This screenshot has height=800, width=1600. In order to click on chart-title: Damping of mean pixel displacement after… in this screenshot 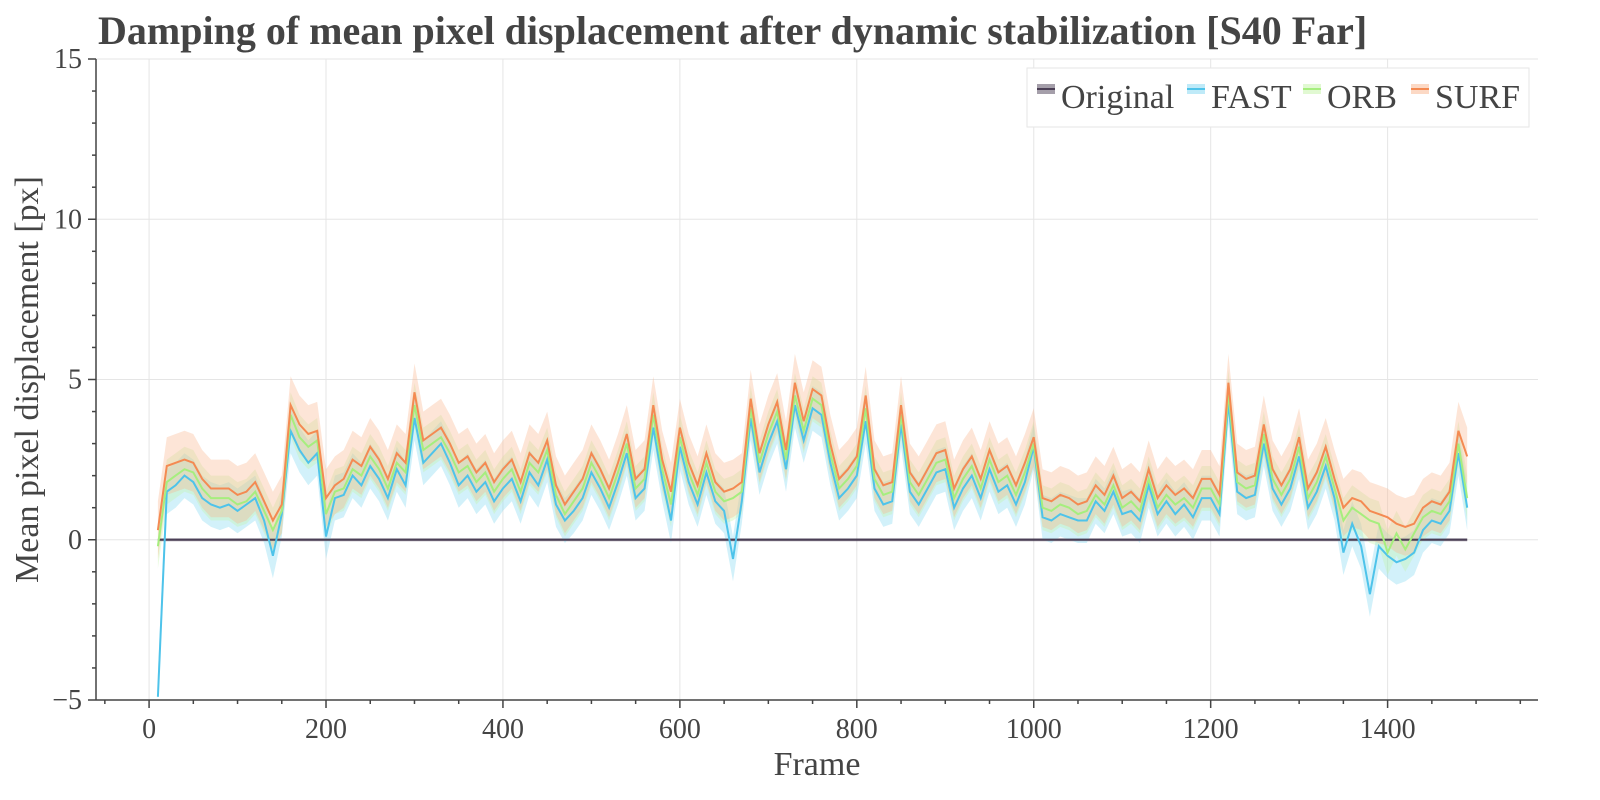, I will do `click(732, 30)`.